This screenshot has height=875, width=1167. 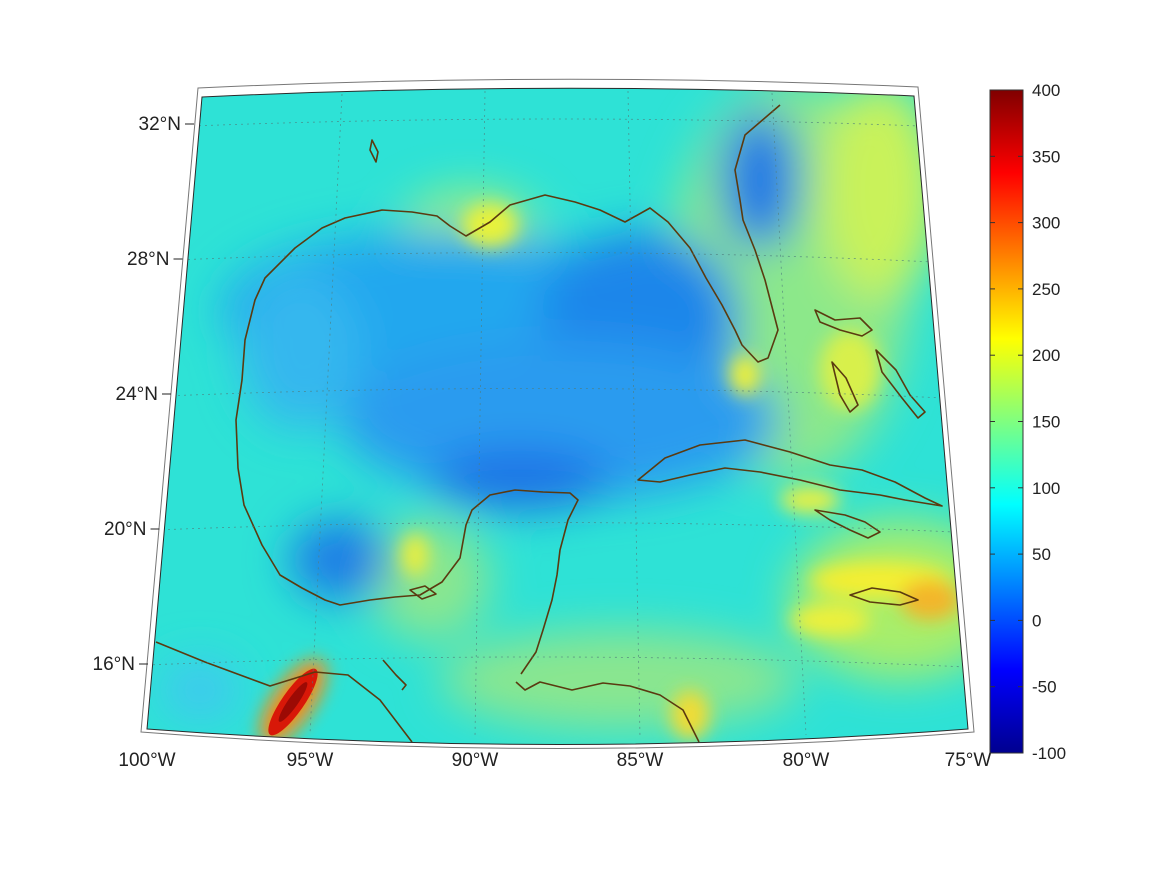 I want to click on lon-label-0: 100°W, so click(x=146, y=760).